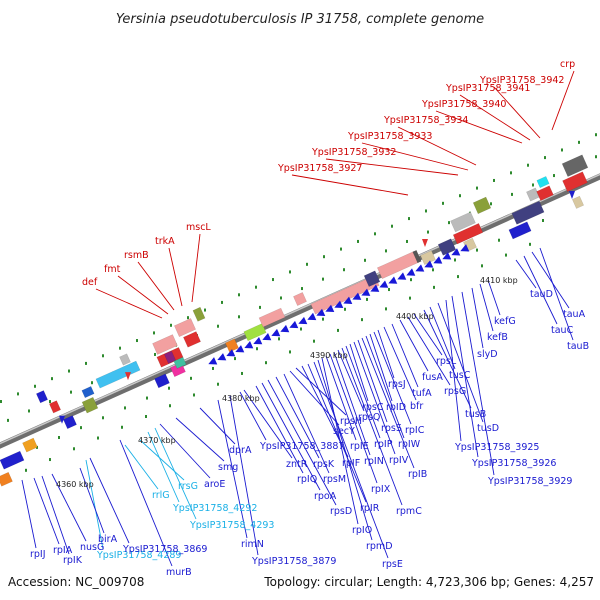 The width and height of the screenshot is (600, 600). Describe the element at coordinates (362, 530) in the screenshot. I see `gene-label-rpIO: rpIO` at that location.